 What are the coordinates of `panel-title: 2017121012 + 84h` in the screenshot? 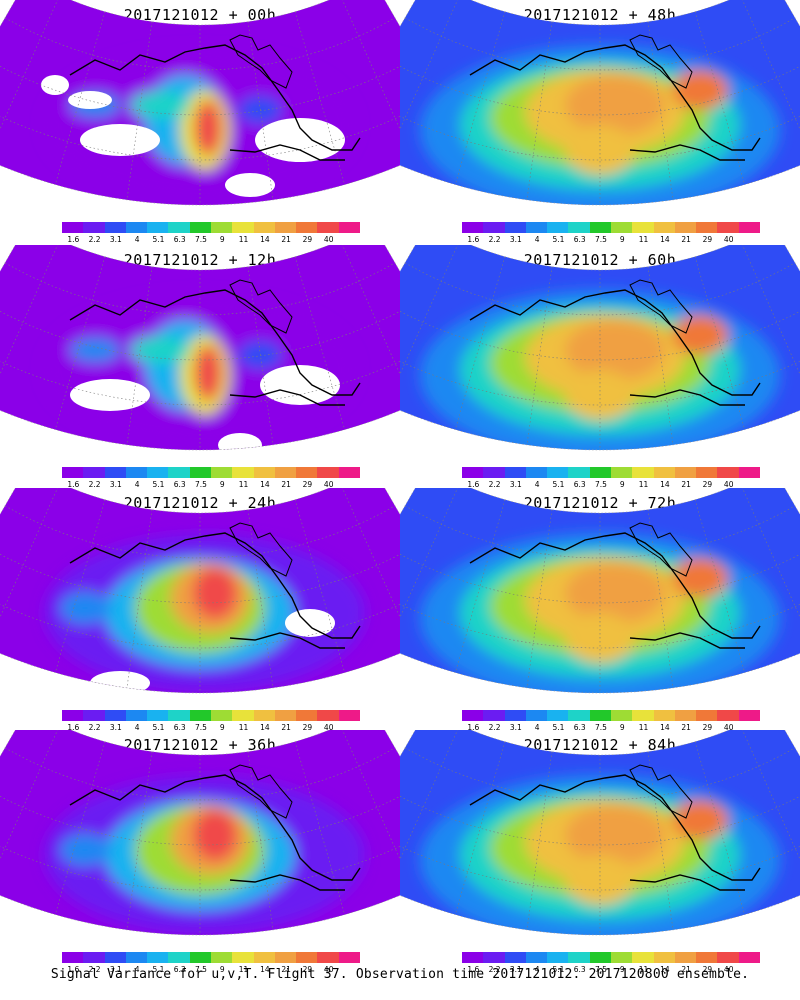 It's located at (600, 745).